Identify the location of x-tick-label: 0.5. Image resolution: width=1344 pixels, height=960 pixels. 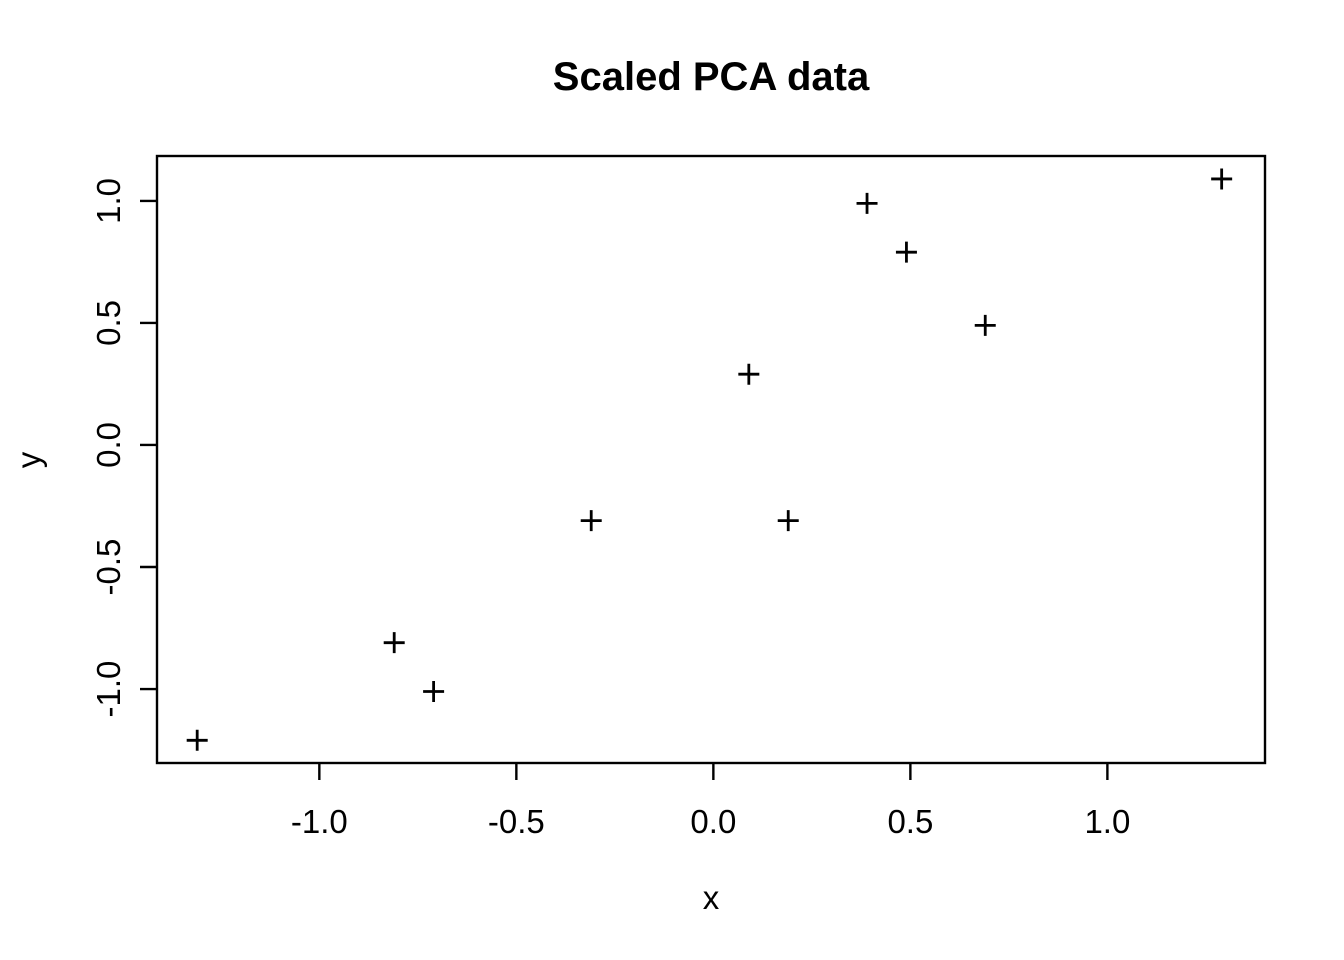
(910, 821).